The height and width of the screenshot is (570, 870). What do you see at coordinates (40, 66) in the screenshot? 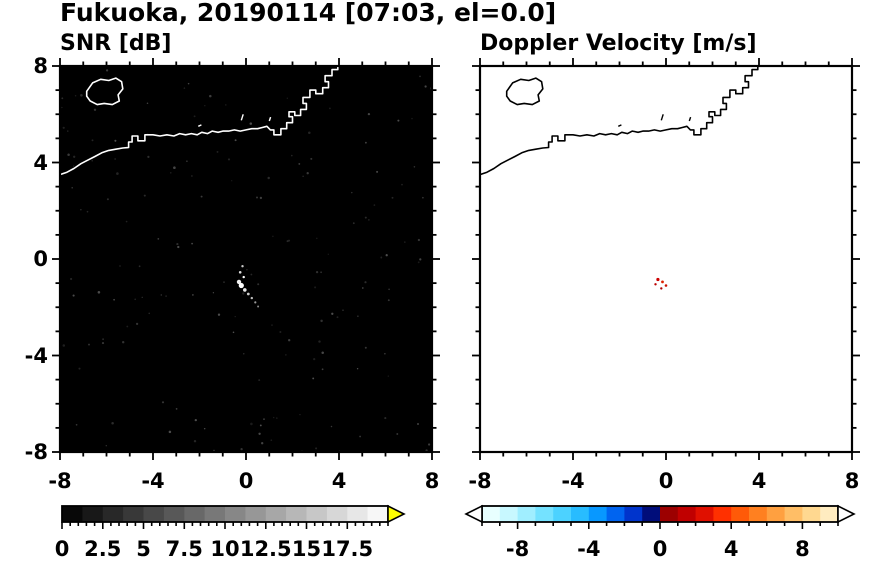
I see `y-tick-label: 8` at bounding box center [40, 66].